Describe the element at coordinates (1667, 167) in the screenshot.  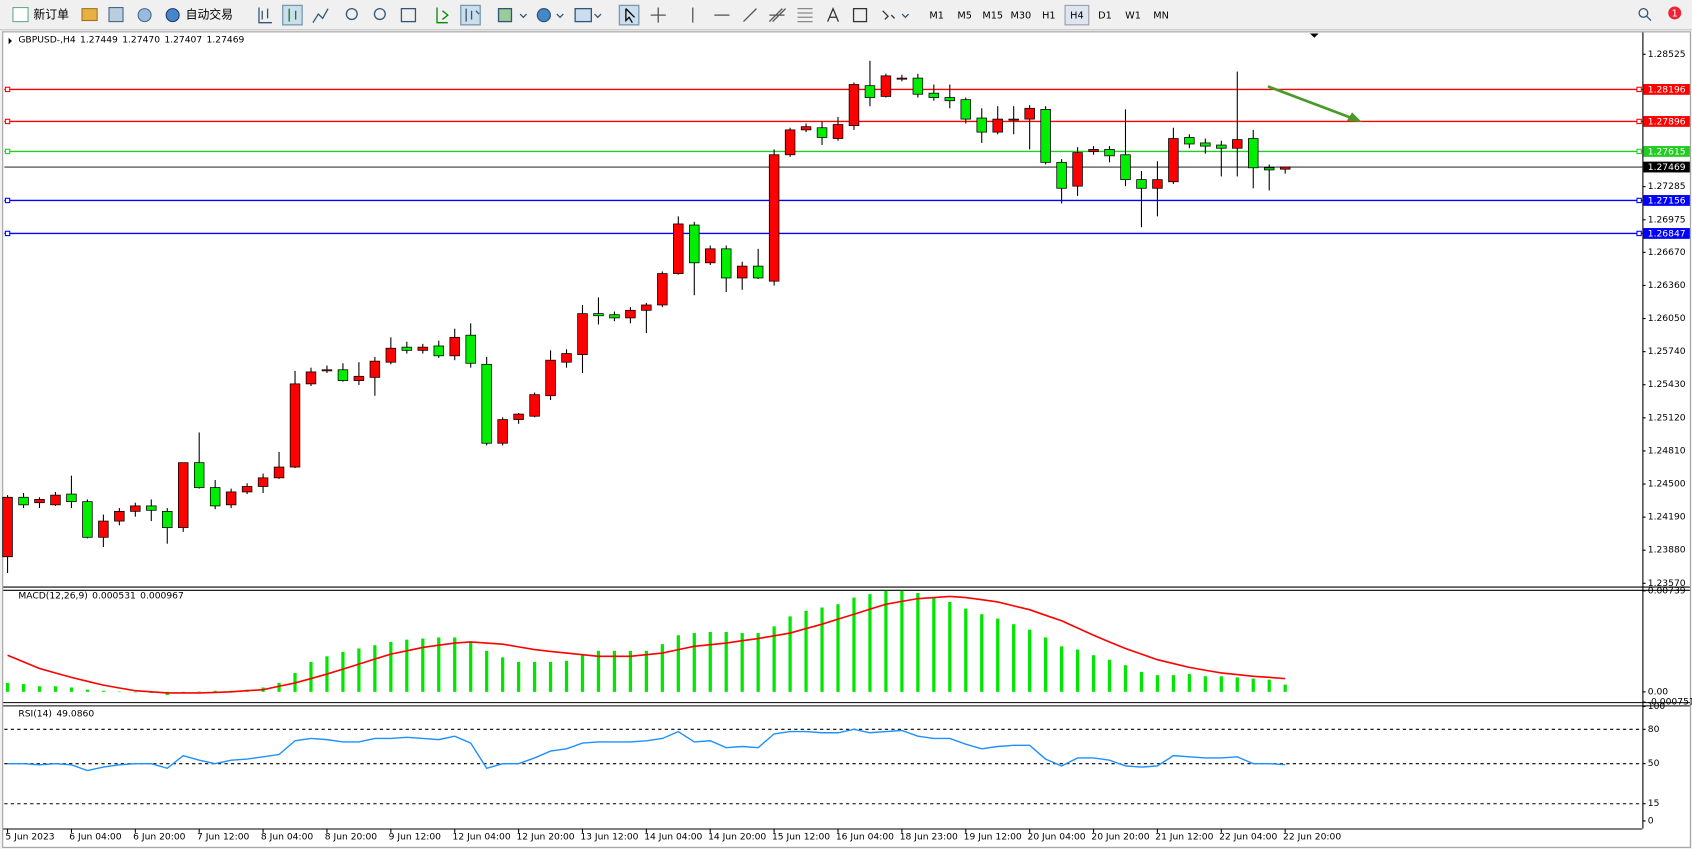
I see `price-tag-label: 1.27469` at that location.